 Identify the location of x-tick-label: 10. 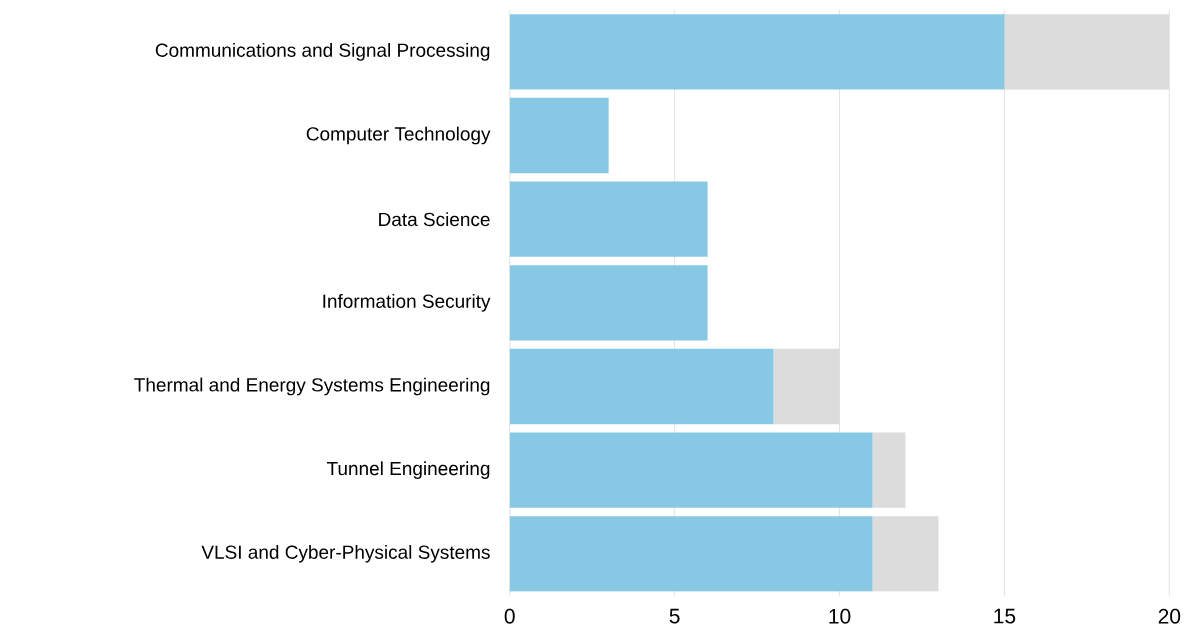
(840, 616).